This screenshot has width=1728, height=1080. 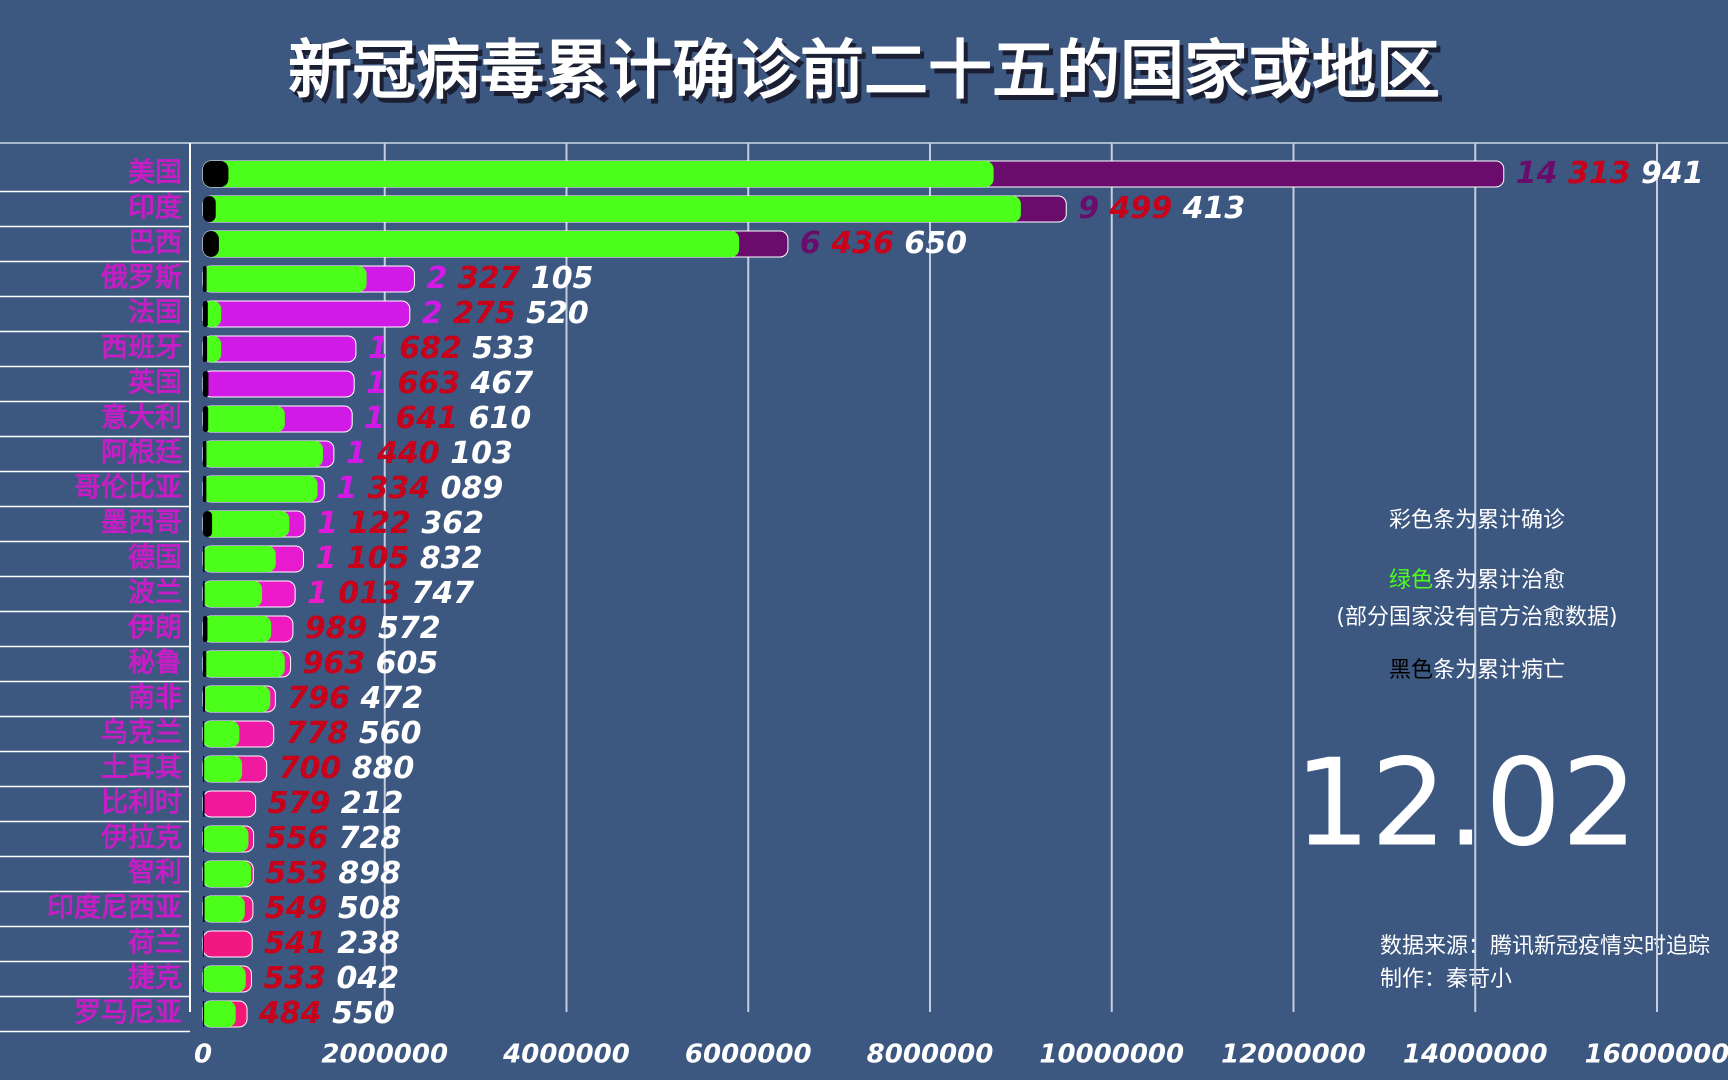 I want to click on value-label: 796 472, so click(x=355, y=698).